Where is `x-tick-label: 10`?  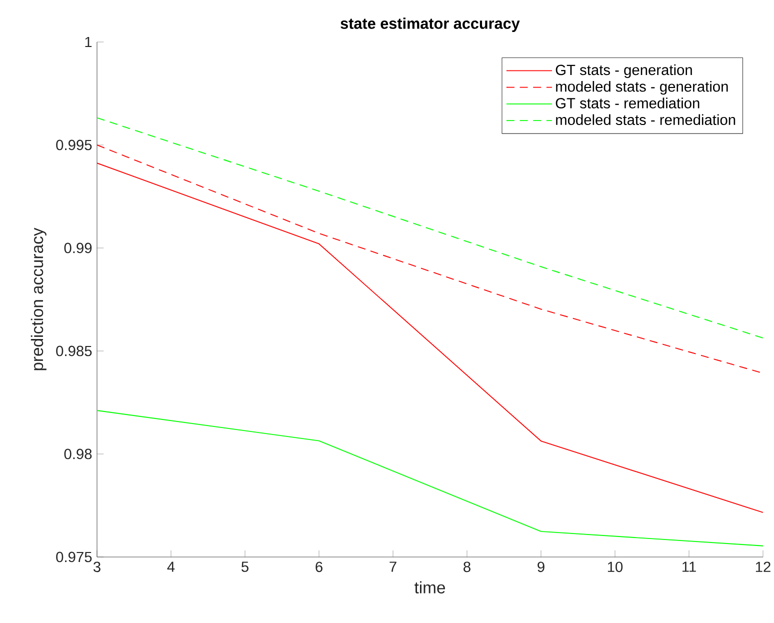 x-tick-label: 10 is located at coordinates (615, 567).